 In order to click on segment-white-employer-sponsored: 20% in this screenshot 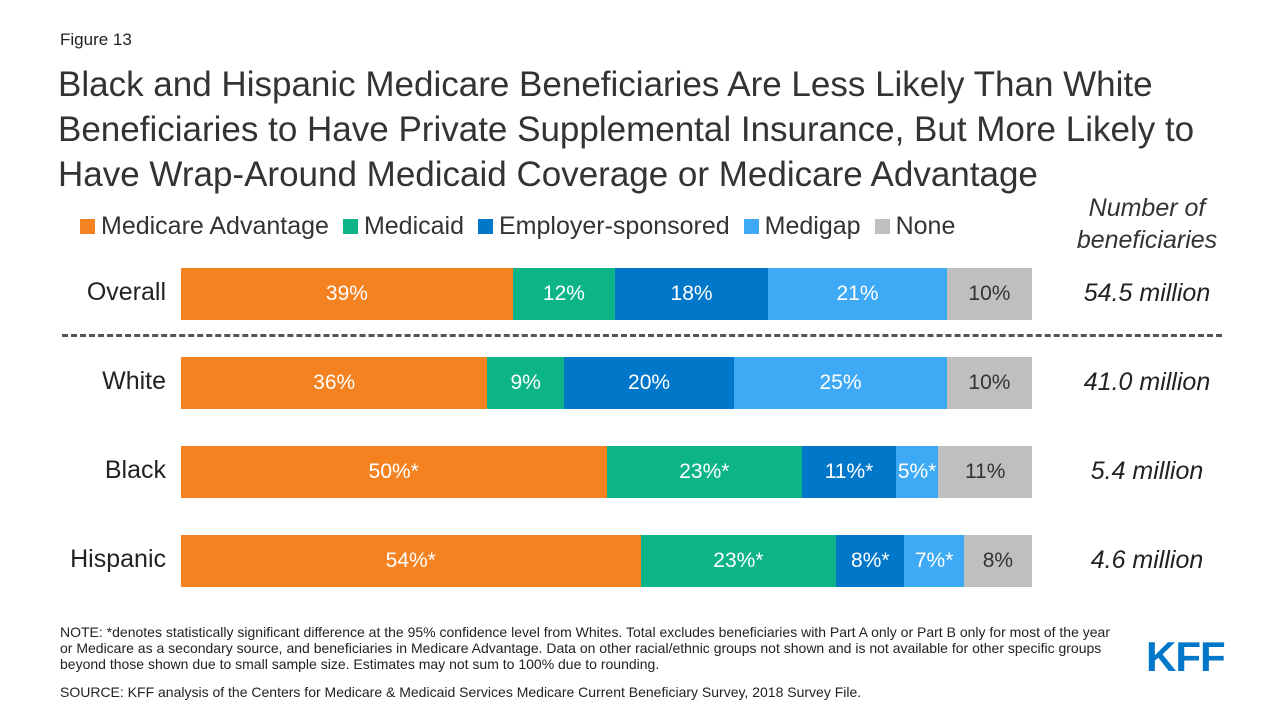, I will do `click(649, 383)`.